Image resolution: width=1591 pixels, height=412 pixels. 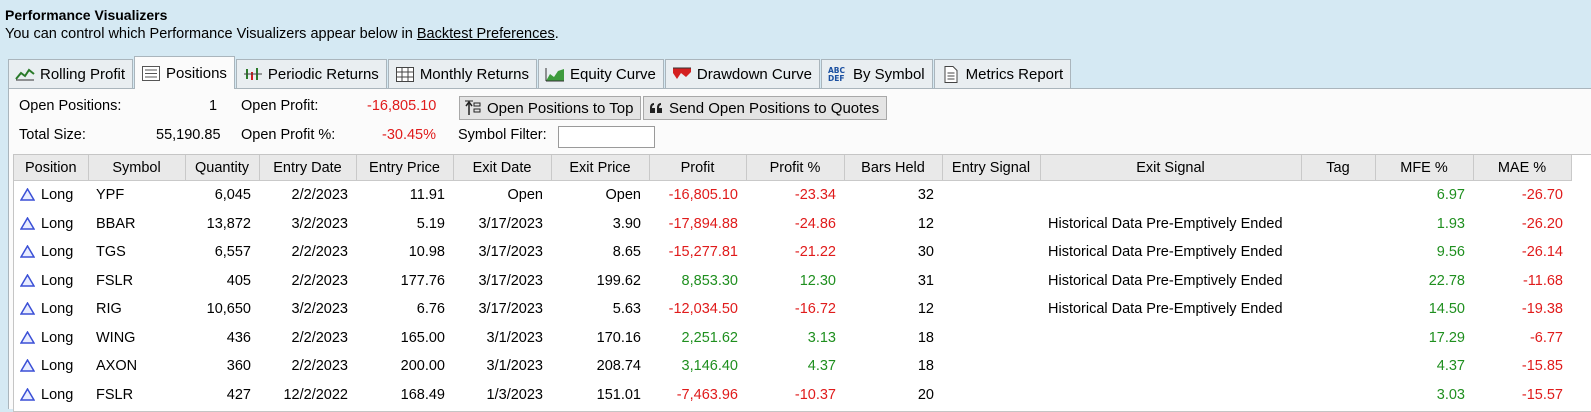 What do you see at coordinates (238, 337) in the screenshot?
I see `quantity-cell: 436` at bounding box center [238, 337].